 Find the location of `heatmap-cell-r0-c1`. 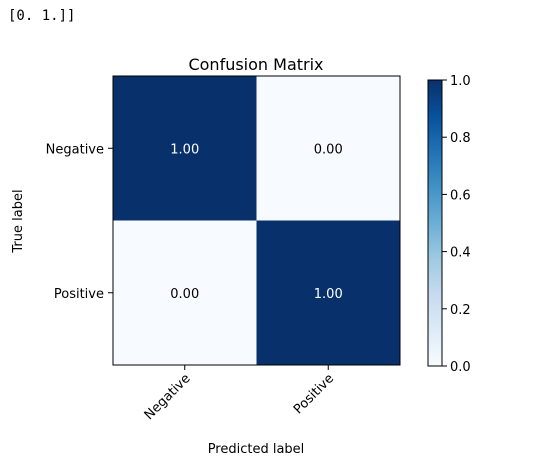

heatmap-cell-r0-c1 is located at coordinates (328, 148).